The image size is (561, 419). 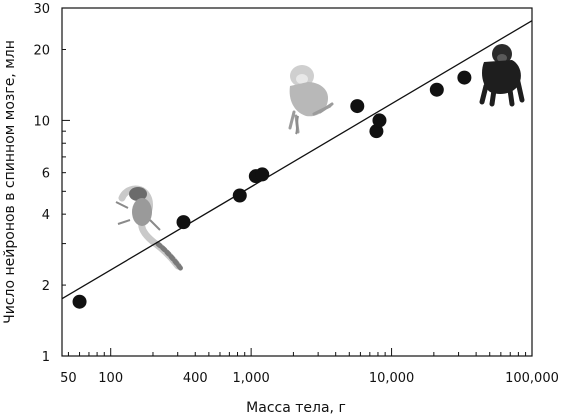 What do you see at coordinates (532, 378) in the screenshot?
I see `x-tick-label: 100,000` at bounding box center [532, 378].